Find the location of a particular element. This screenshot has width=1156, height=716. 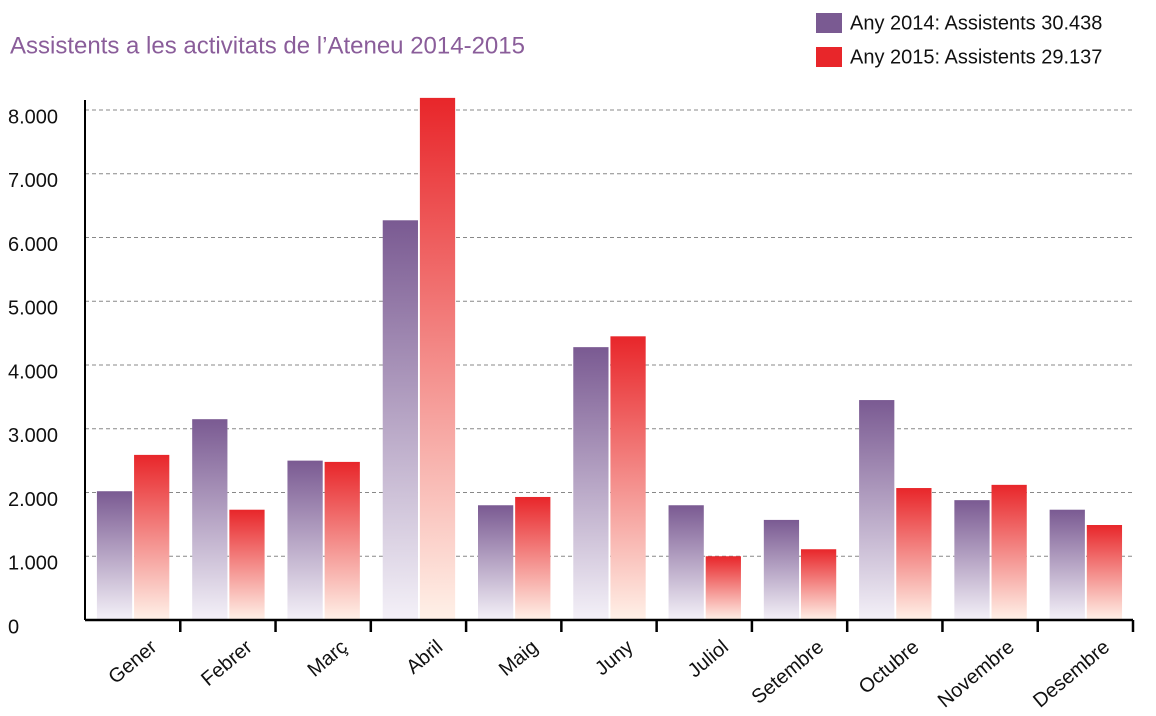

x-tick-label: Juliol is located at coordinates (708, 659).